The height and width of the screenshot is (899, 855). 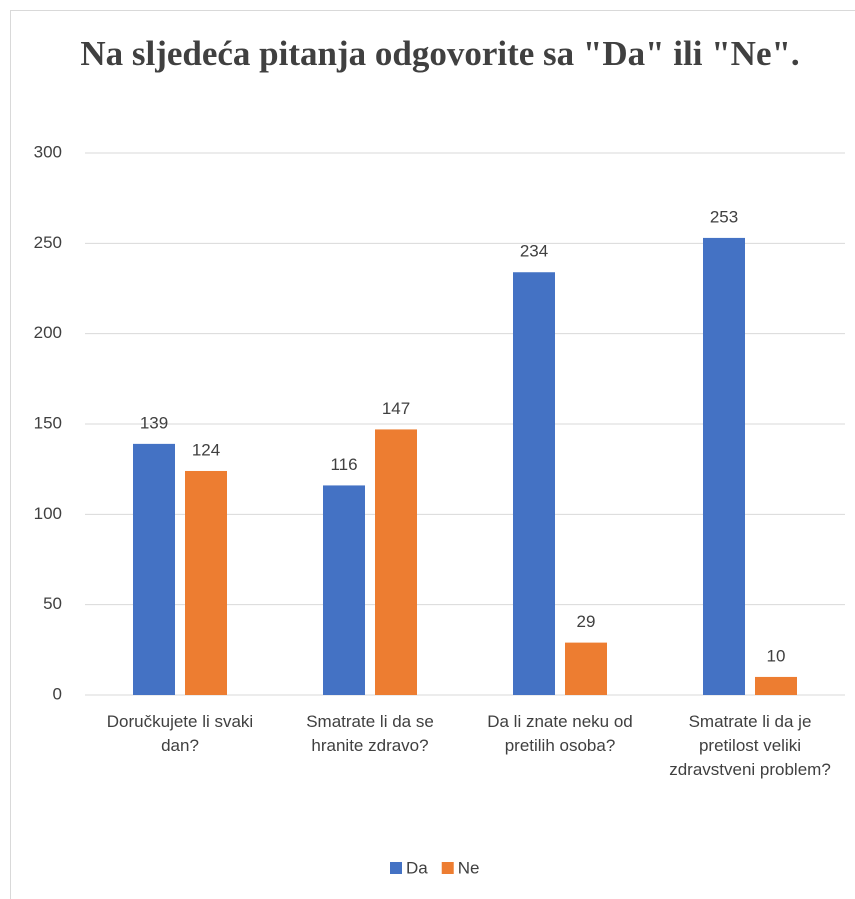 I want to click on x-tick-label: Da li znate neku od pretilih osoba?, so click(x=560, y=733).